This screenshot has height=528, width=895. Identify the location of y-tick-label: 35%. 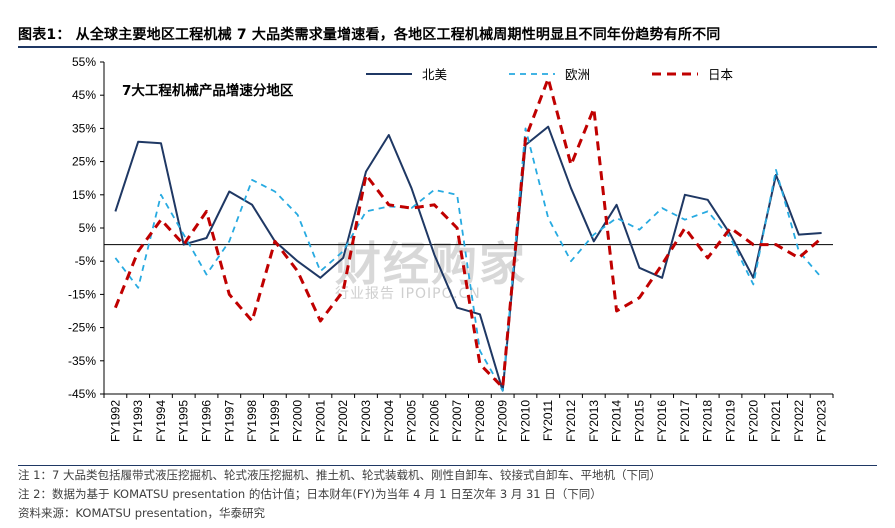
(84, 128).